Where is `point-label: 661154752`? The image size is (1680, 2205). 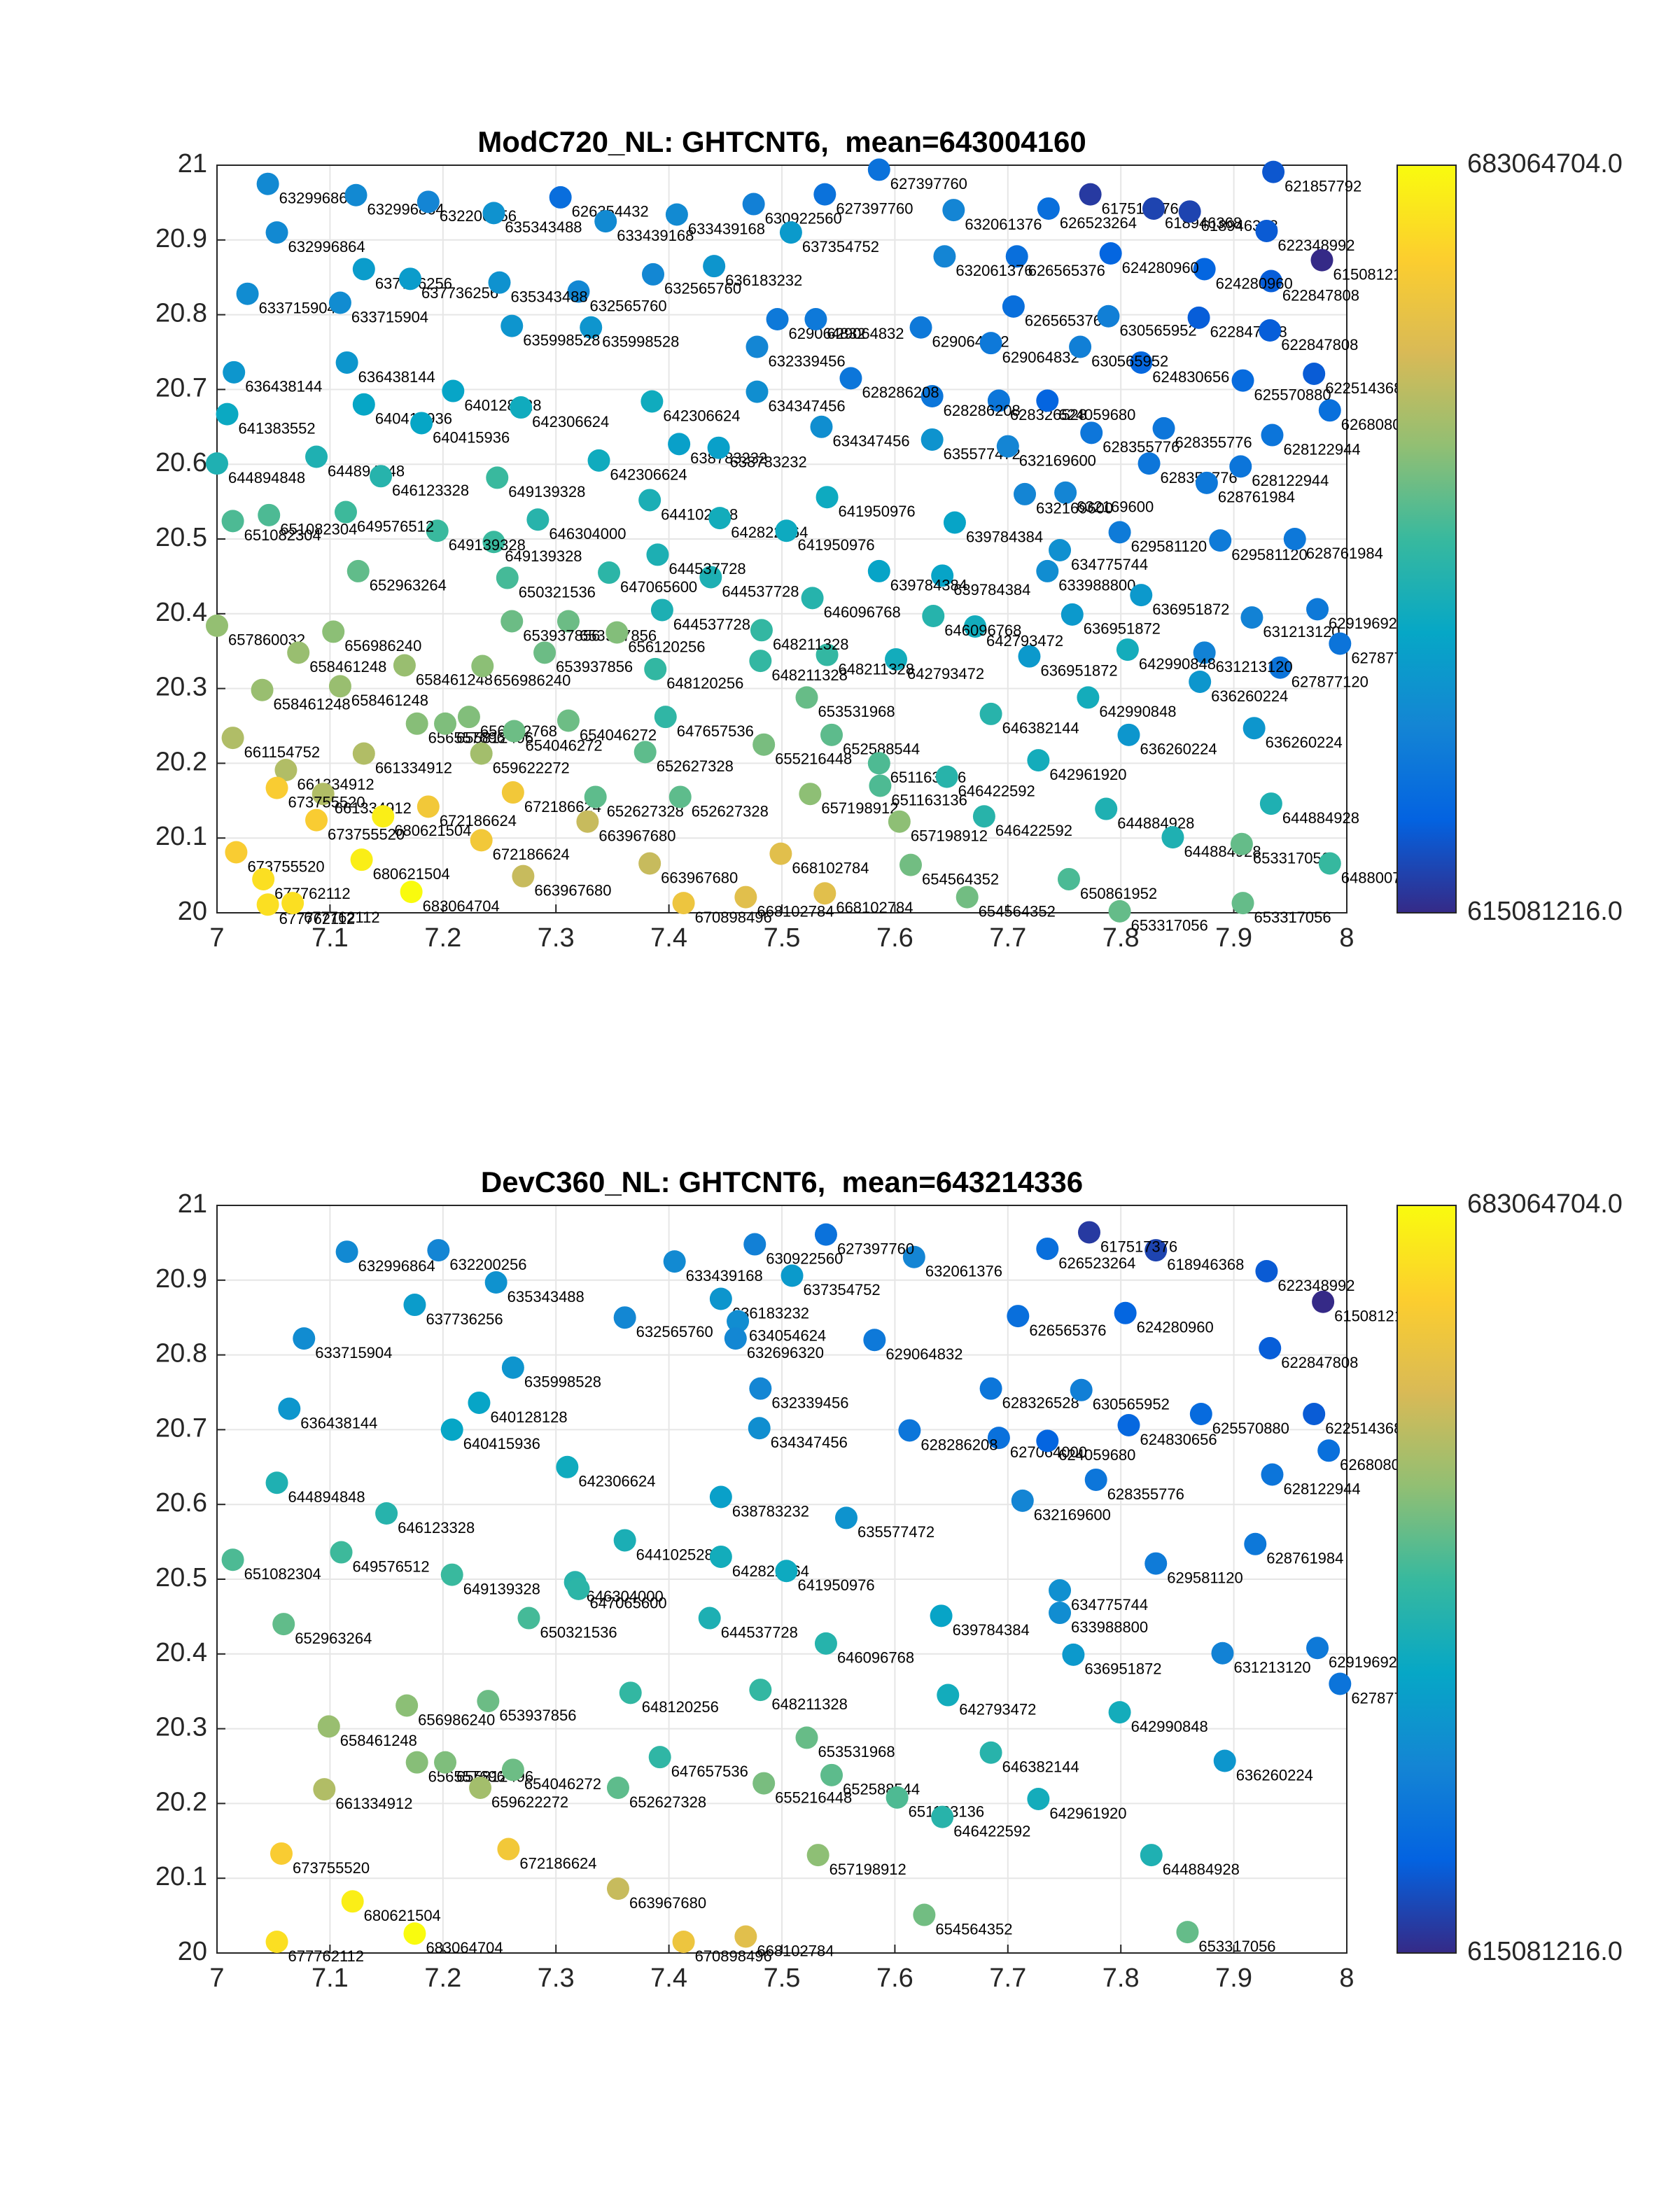 point-label: 661154752 is located at coordinates (282, 752).